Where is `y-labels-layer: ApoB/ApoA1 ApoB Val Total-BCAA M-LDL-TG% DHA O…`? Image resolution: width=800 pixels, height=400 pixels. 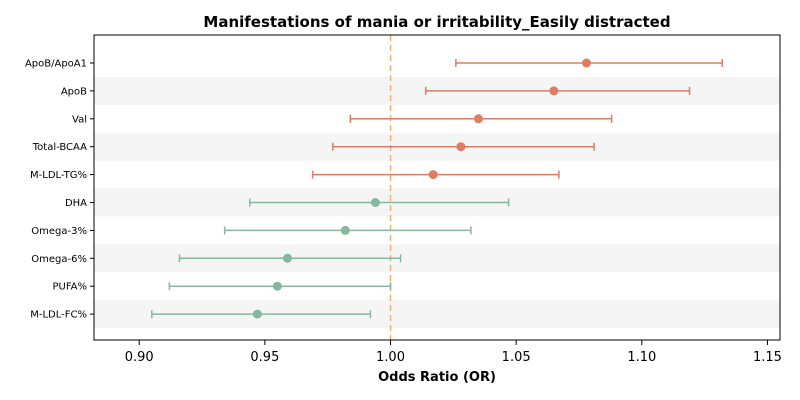
y-labels-layer: ApoB/ApoA1 ApoB Val Total-BCAA M-LDL-TG% DHA O… is located at coordinates (59, 190).